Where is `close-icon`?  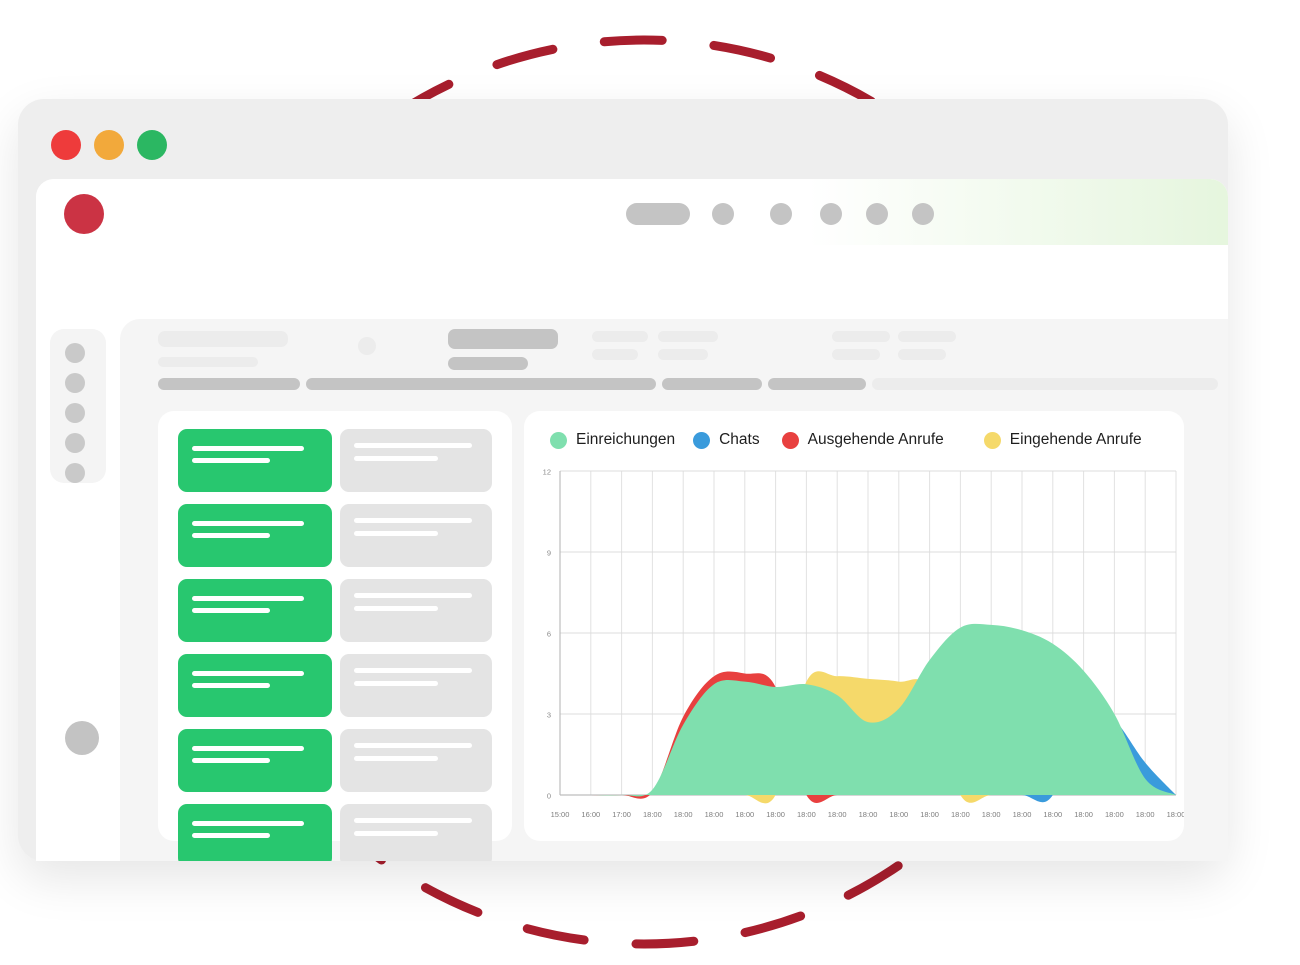
close-icon is located at coordinates (66, 145).